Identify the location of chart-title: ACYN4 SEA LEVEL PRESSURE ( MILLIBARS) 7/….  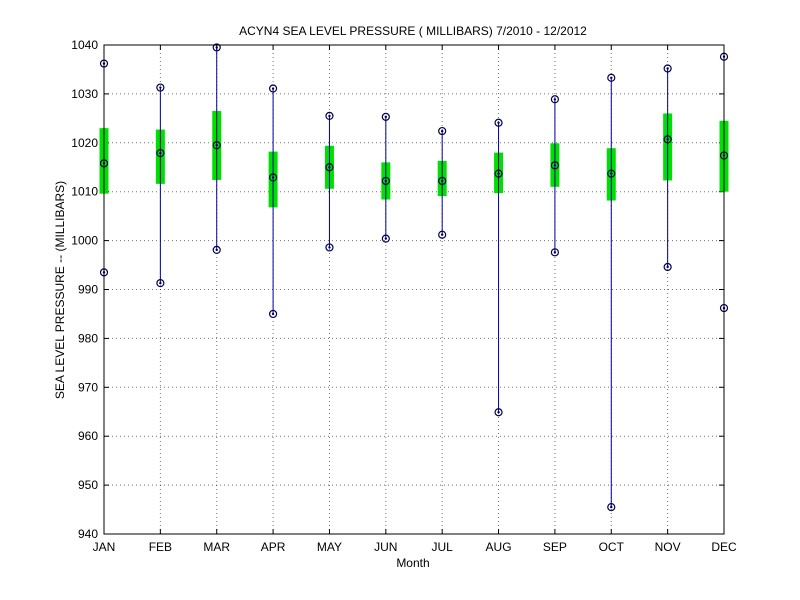
(413, 31).